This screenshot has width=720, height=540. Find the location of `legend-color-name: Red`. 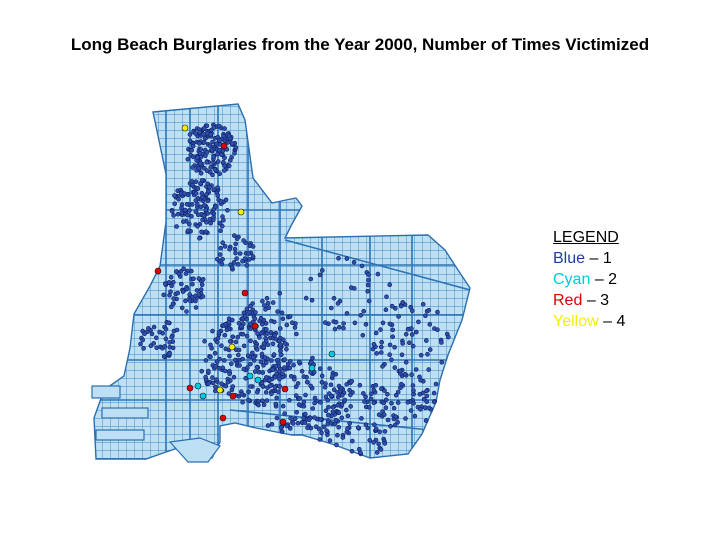

legend-color-name: Red is located at coordinates (568, 300).